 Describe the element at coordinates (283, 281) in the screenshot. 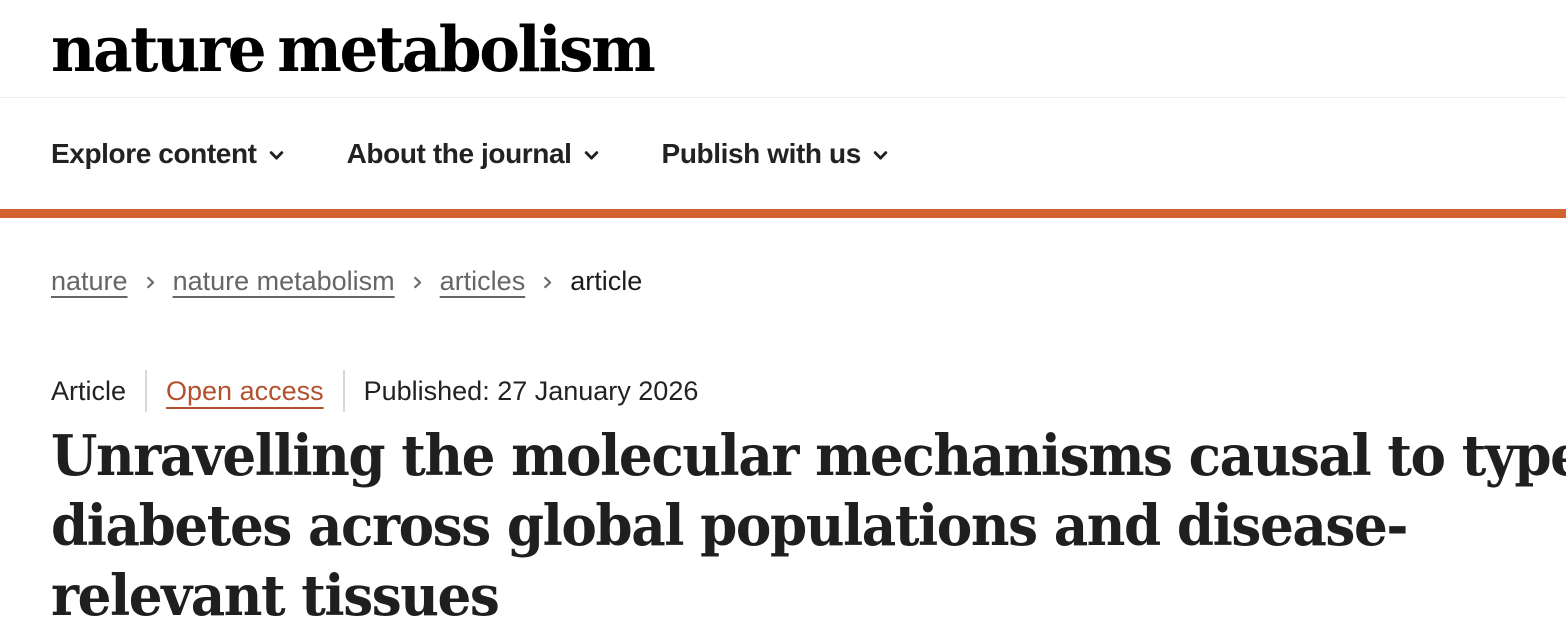

I see `breadcrumb-link-nature-metabolism: nature metabolism` at that location.